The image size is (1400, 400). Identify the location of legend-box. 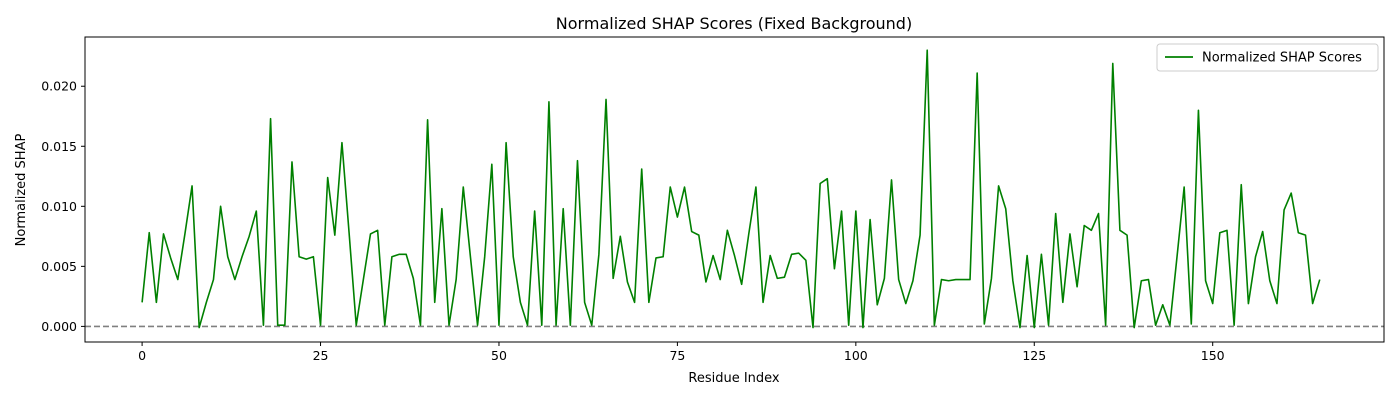
(1267, 57).